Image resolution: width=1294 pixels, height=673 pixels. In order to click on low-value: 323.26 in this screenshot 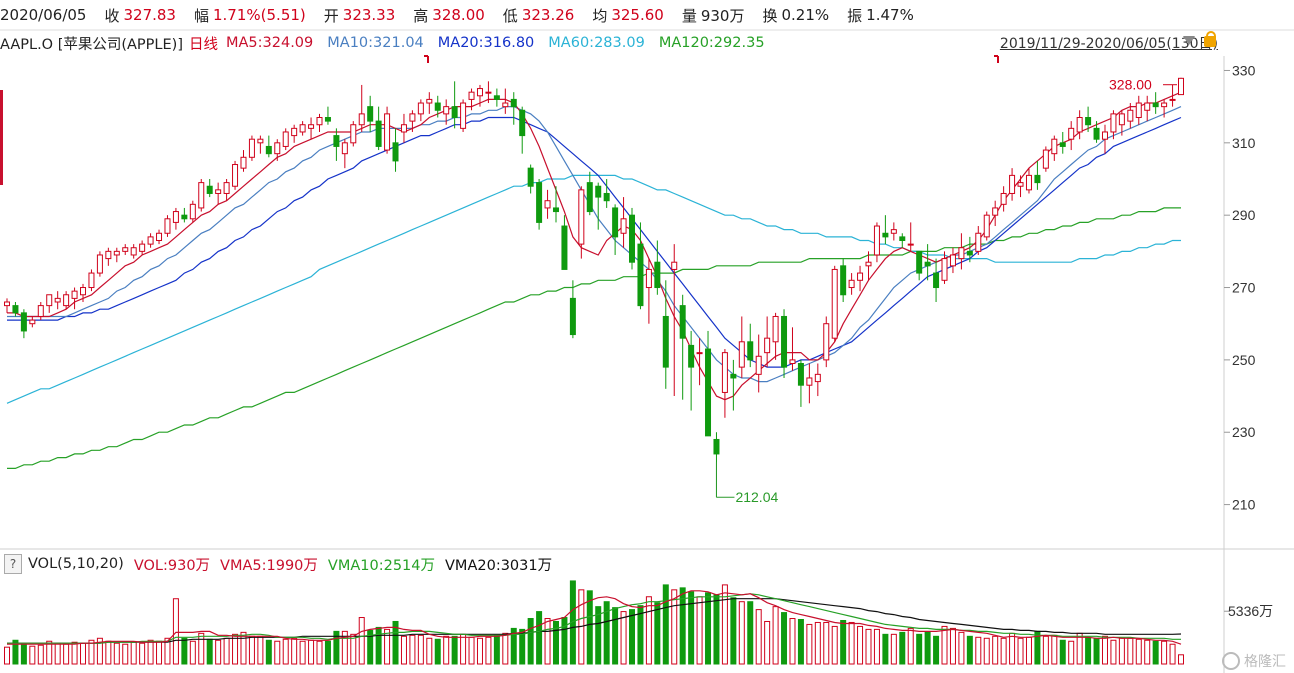, I will do `click(548, 15)`.